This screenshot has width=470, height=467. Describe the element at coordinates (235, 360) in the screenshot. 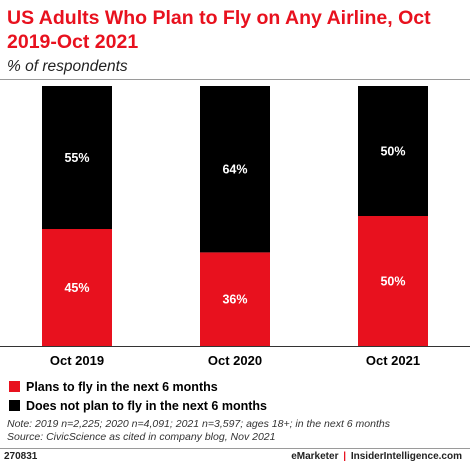

I see `x-tick-label: Oct 2020` at that location.